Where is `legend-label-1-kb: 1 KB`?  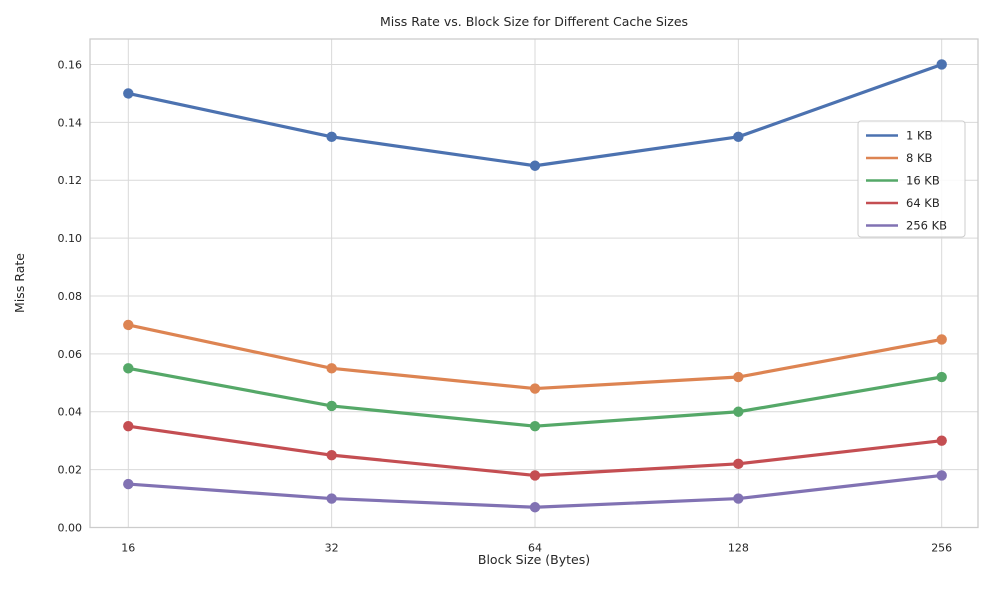
legend-label-1-kb: 1 KB is located at coordinates (919, 136).